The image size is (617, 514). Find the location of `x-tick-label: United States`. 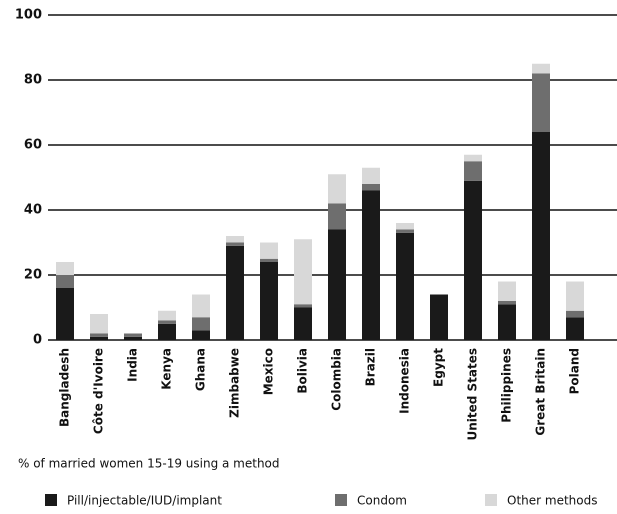

x-tick-label: United States is located at coordinates (473, 394).